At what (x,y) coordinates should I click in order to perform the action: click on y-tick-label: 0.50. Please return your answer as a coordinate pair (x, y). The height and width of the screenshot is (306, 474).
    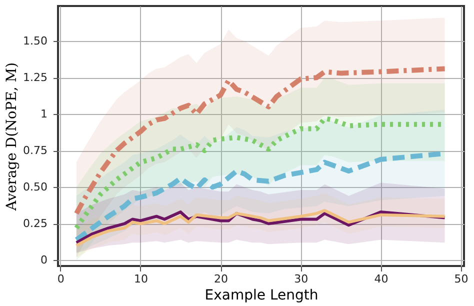
    Looking at the image, I should click on (35, 187).